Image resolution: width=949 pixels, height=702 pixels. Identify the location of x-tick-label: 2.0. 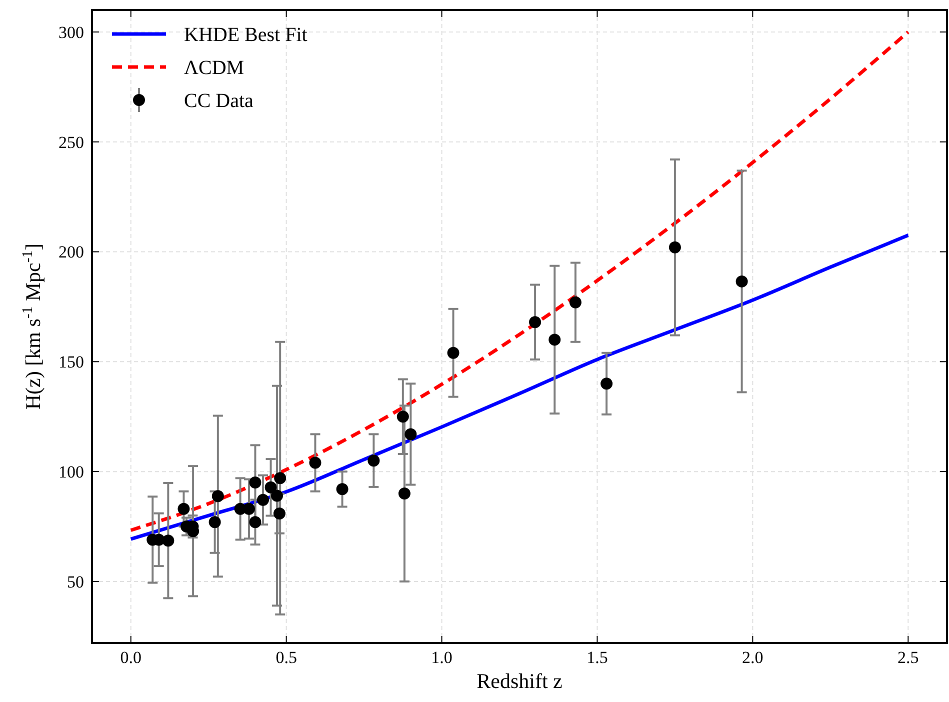
(753, 657).